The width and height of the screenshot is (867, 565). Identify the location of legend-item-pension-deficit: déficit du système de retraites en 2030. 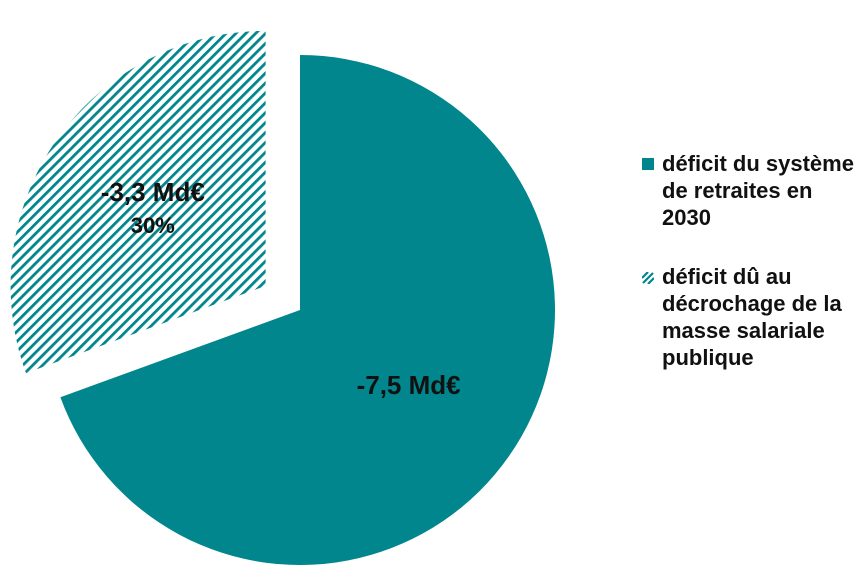
(752, 190).